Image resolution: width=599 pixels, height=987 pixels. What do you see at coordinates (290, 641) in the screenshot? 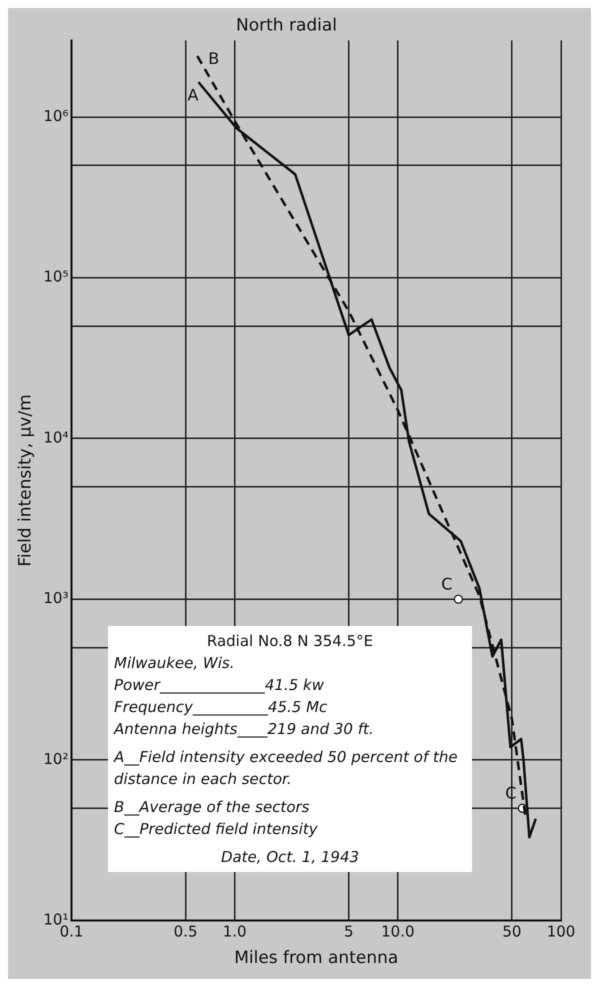
I see `annotation: Radial No.8 N 354.5°E` at bounding box center [290, 641].